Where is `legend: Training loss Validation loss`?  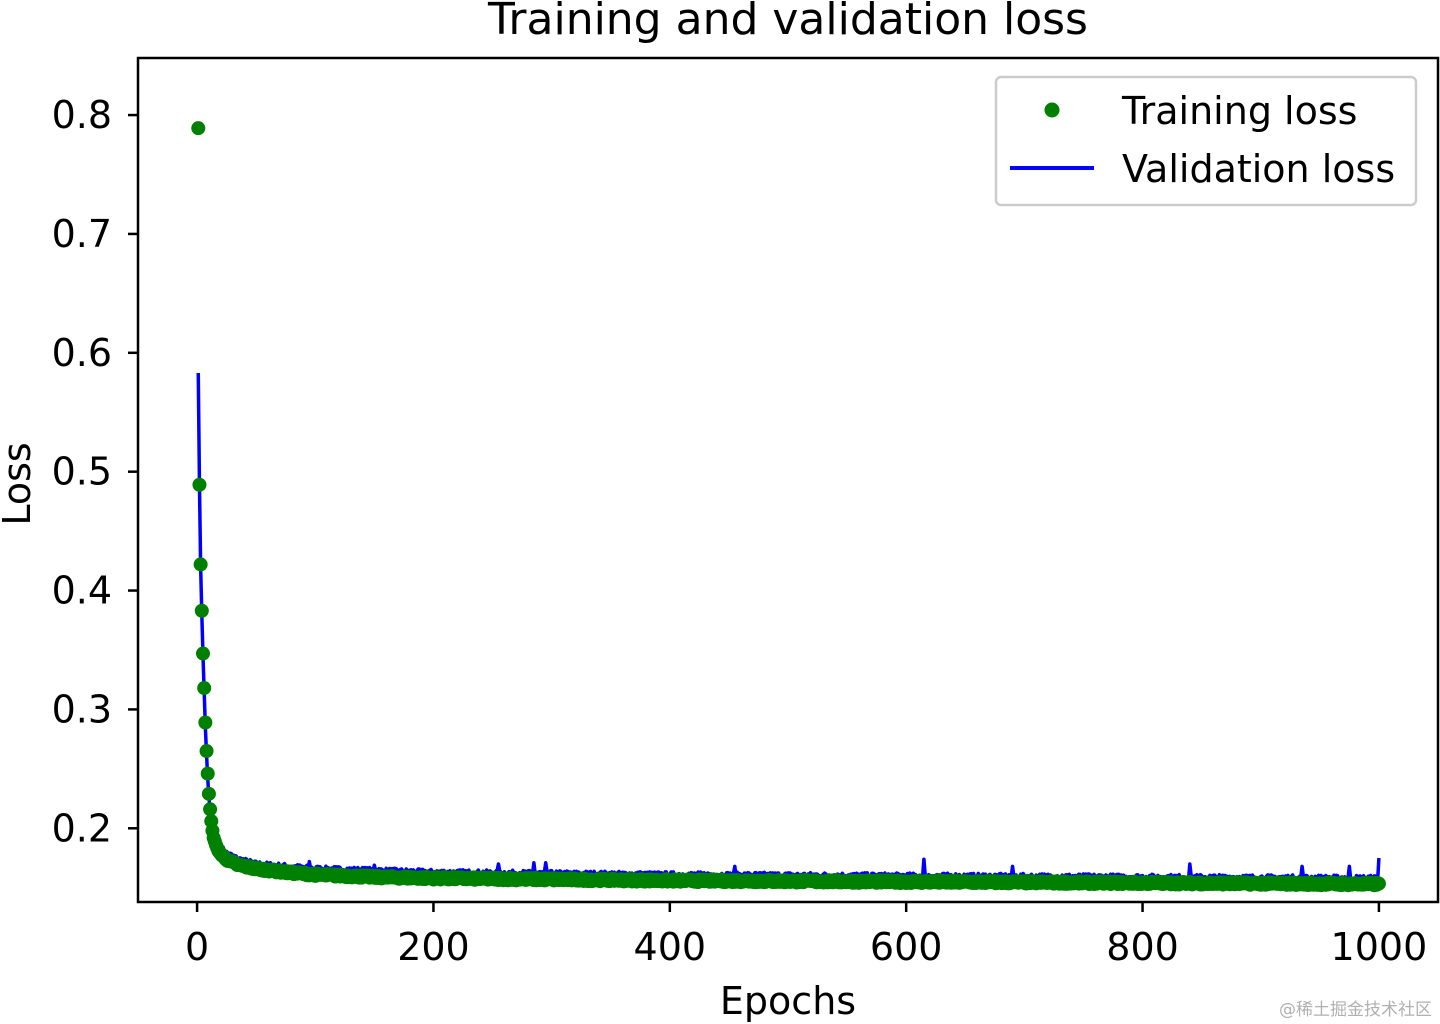
legend: Training loss Validation loss is located at coordinates (1206, 141).